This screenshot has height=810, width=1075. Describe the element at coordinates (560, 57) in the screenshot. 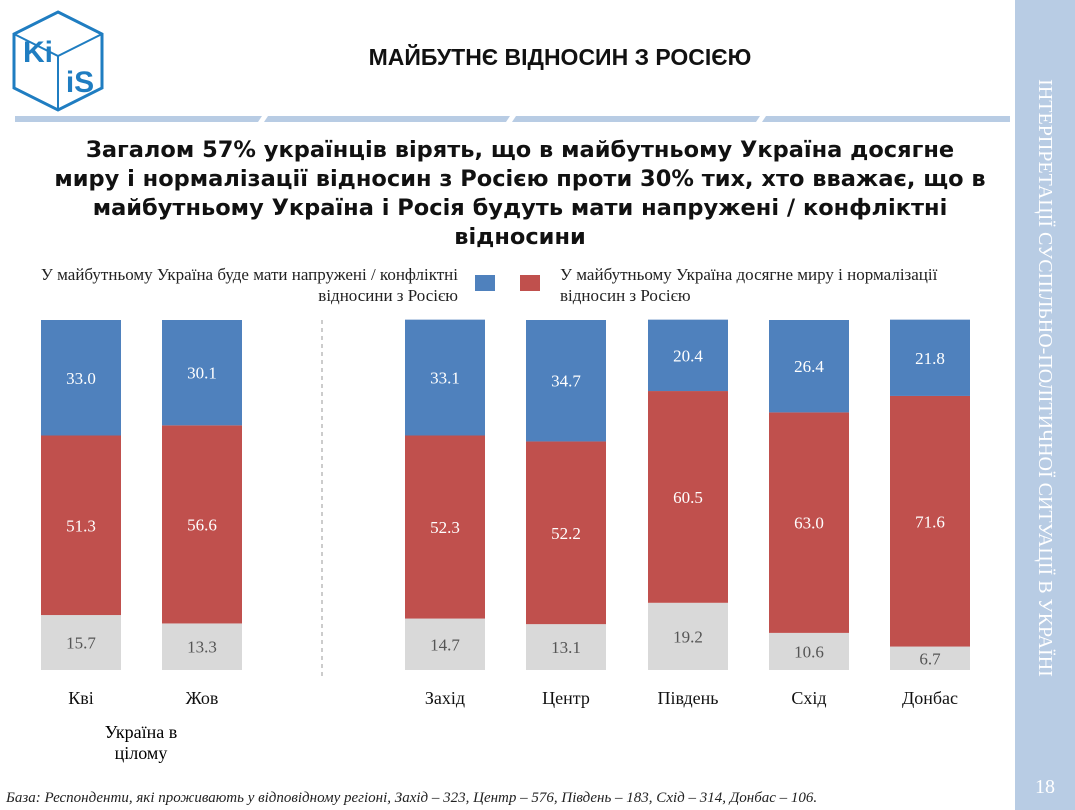

I see `title: МАЙБУТНЄ ВІДНОСИН З РОСІЄЮ` at that location.